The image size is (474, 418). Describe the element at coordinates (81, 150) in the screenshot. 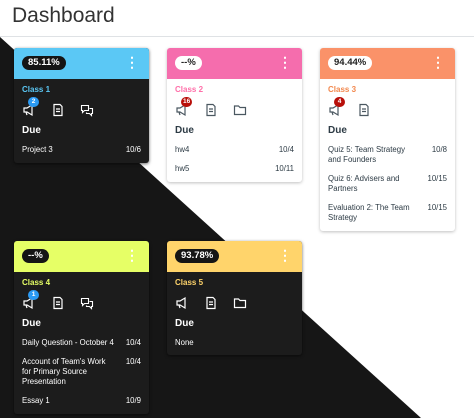

I see `due-item: Project 3 10/6` at that location.